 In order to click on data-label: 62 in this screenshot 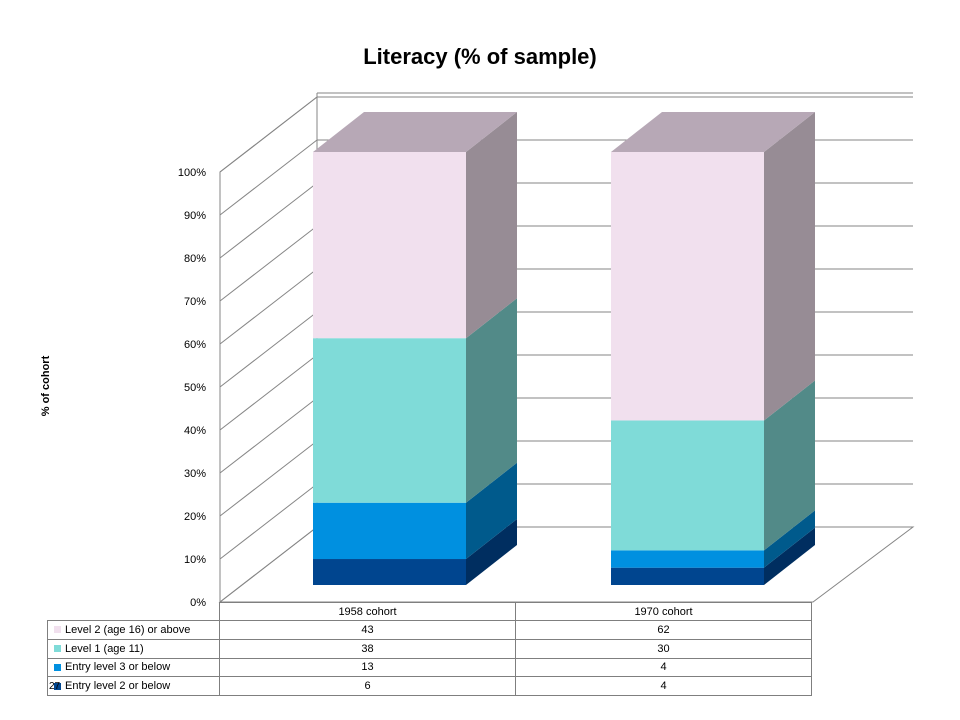, I will do `click(663, 630)`.